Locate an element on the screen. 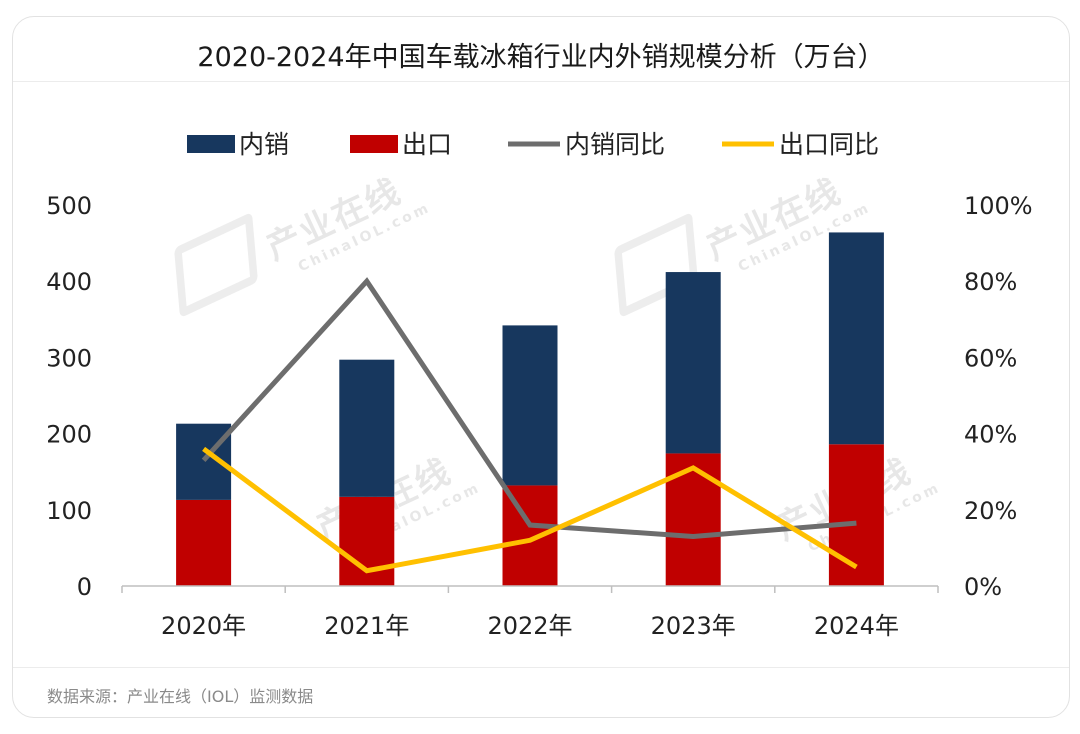  y-tick-label: 400 is located at coordinates (69, 282).